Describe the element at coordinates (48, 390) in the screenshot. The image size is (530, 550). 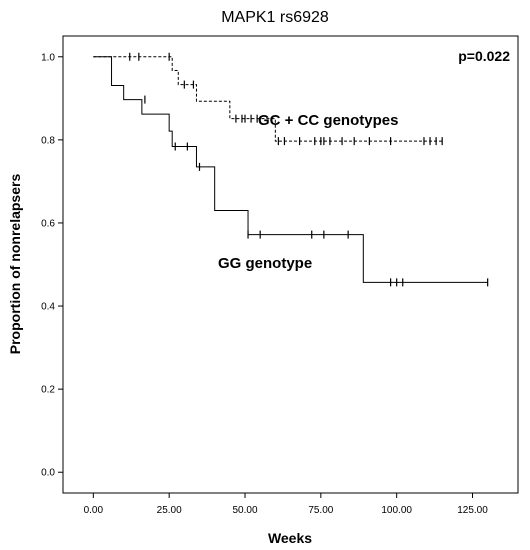
I see `y-tick-label: 0.2` at that location.